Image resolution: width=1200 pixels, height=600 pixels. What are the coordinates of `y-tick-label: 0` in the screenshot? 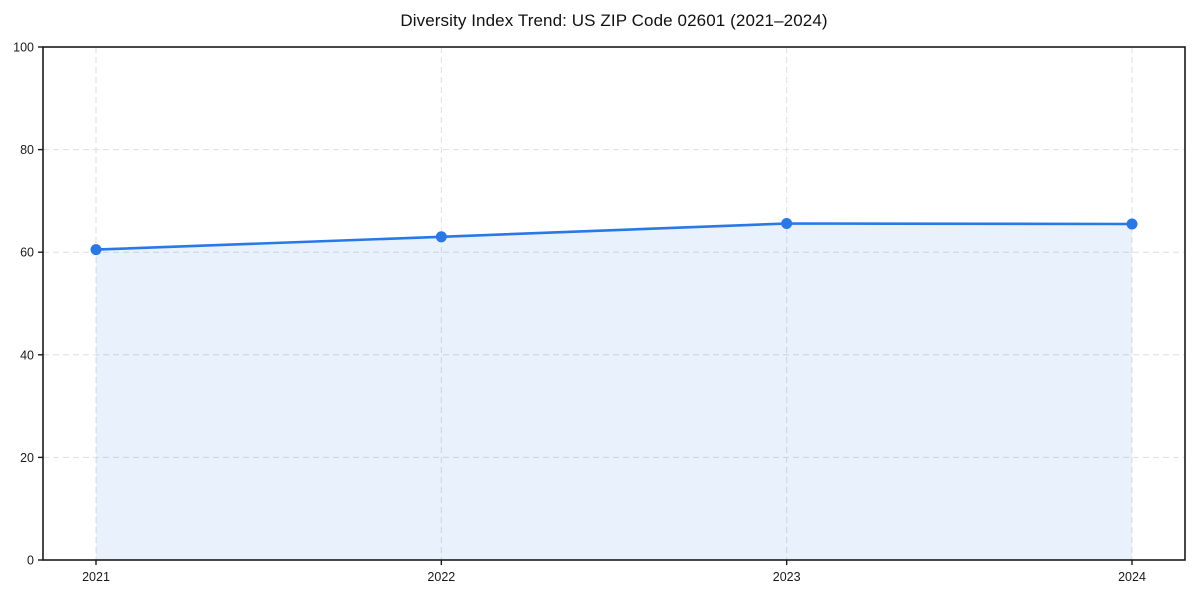 It's located at (30, 561).